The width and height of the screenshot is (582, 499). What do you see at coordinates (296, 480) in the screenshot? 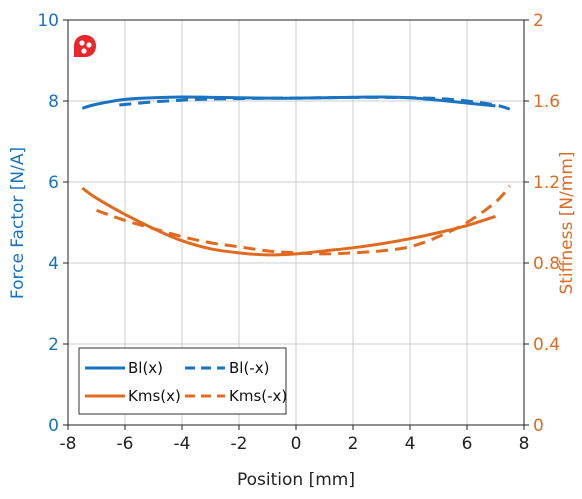
I see `x-axis-title: Position [mm]` at bounding box center [296, 480].